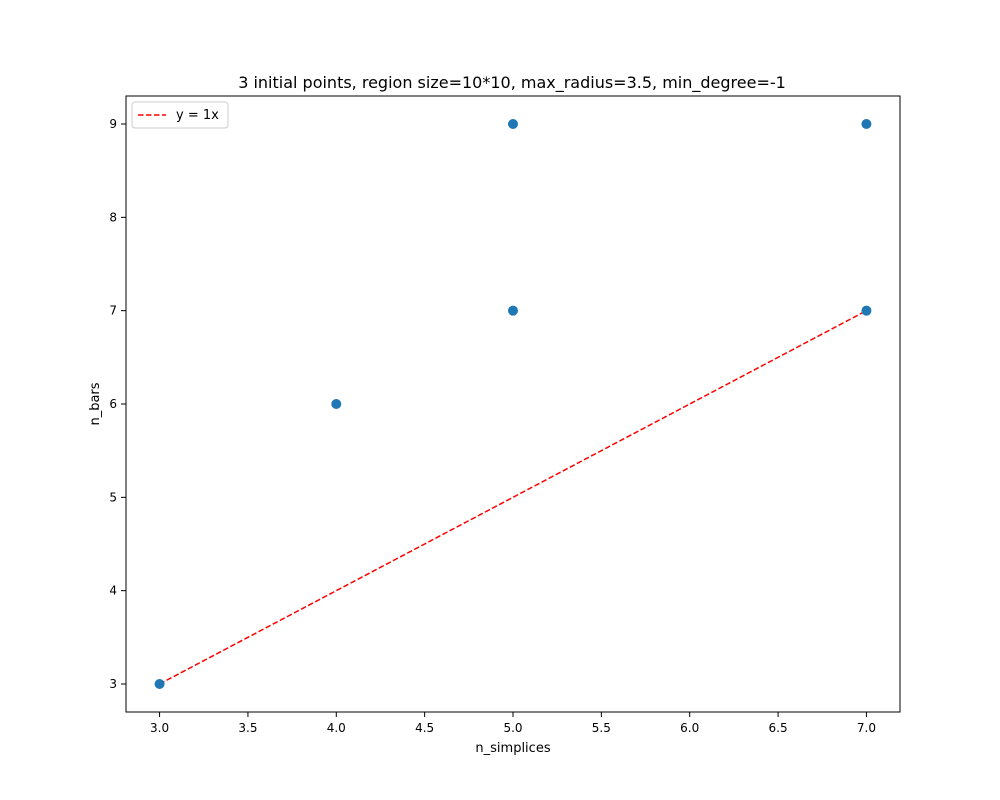 The height and width of the screenshot is (800, 1000). What do you see at coordinates (113, 404) in the screenshot?
I see `y-tick-label: 6` at bounding box center [113, 404].